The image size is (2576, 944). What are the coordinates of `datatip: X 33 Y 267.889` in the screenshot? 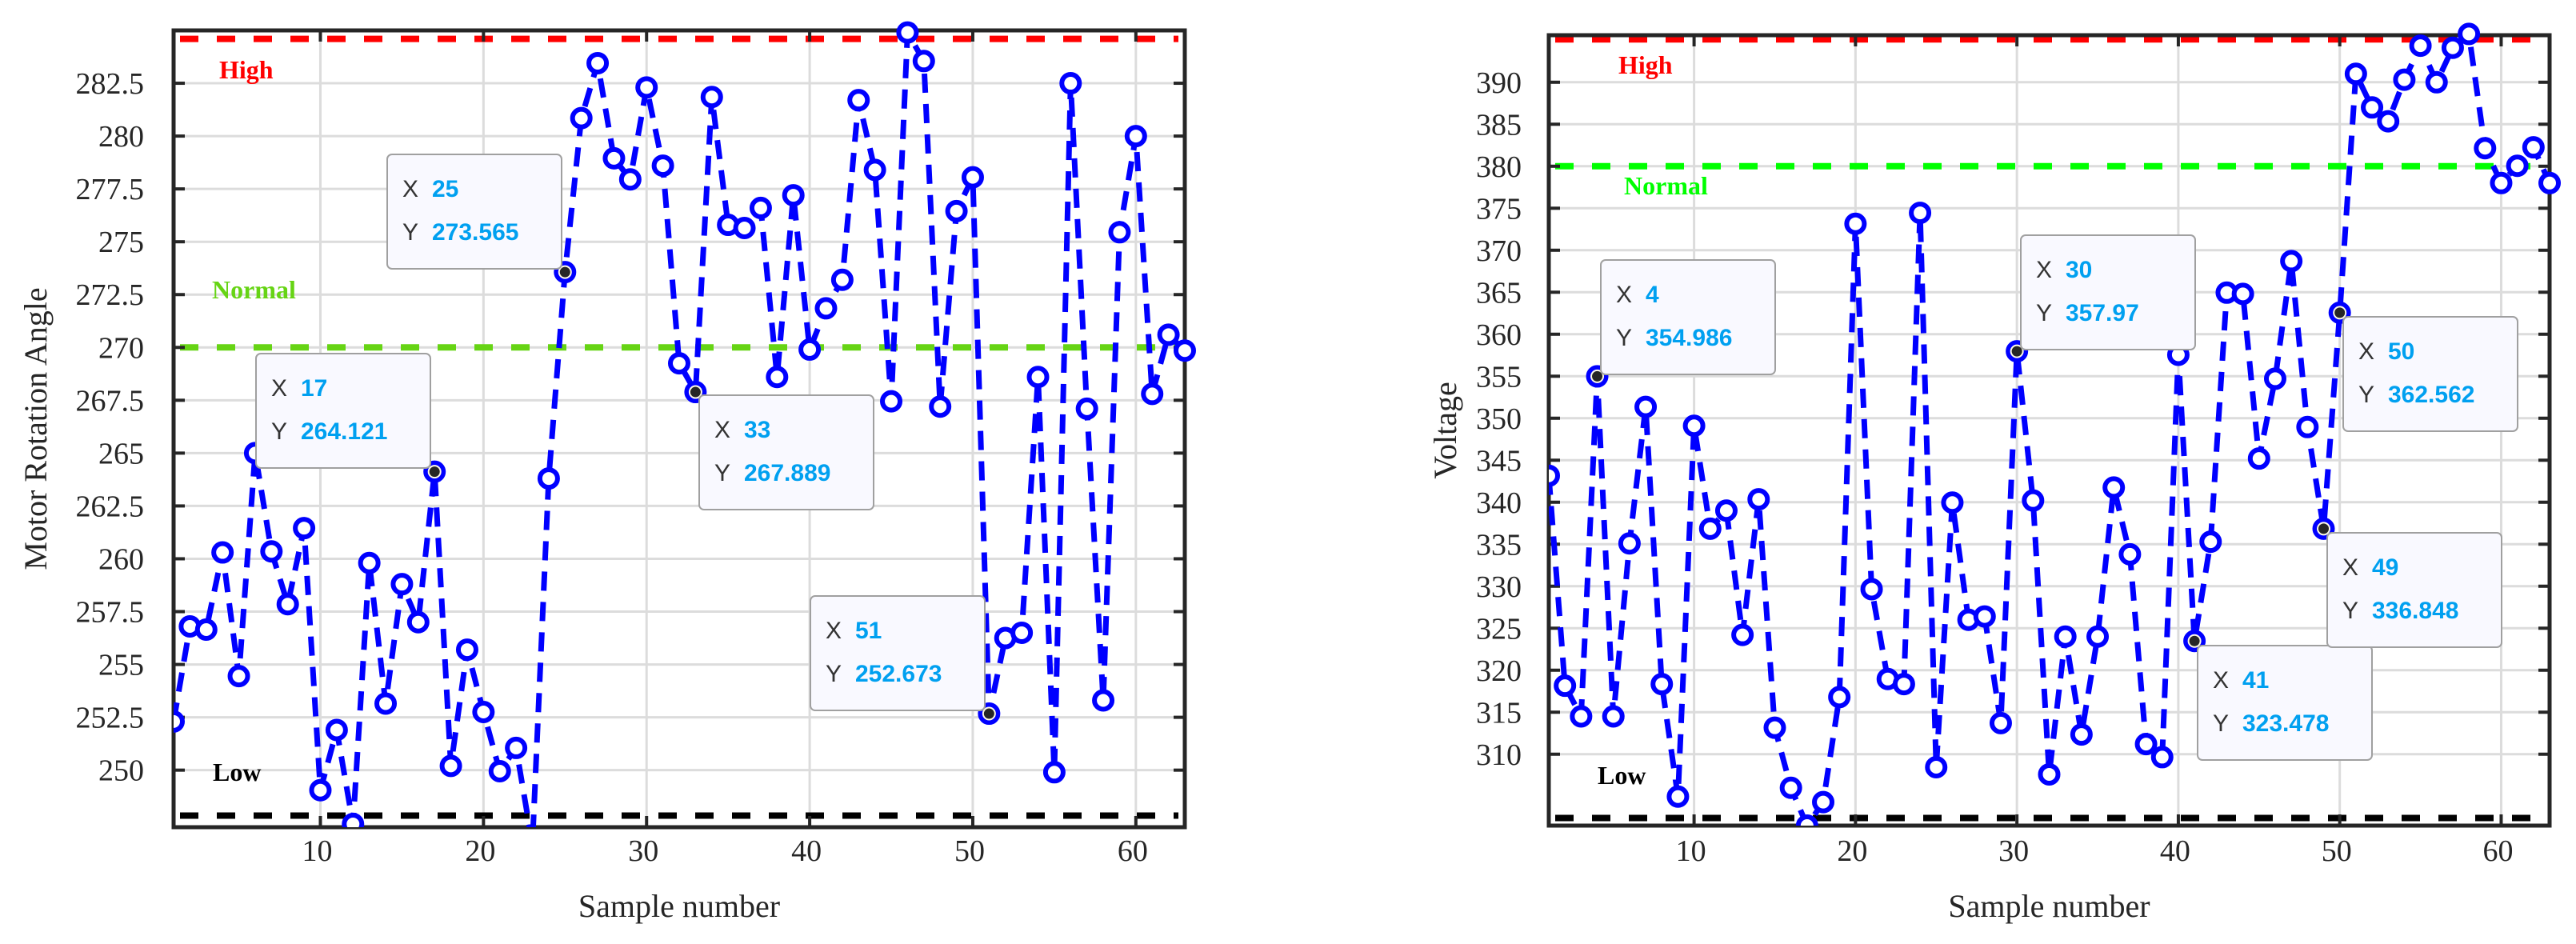 It's located at (786, 452).